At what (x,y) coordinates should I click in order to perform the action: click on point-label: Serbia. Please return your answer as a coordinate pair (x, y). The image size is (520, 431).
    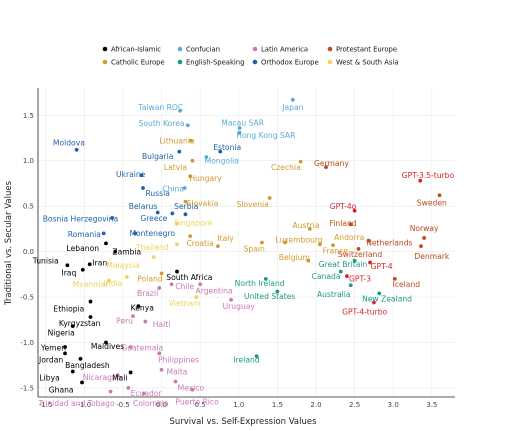
    Looking at the image, I should click on (186, 206).